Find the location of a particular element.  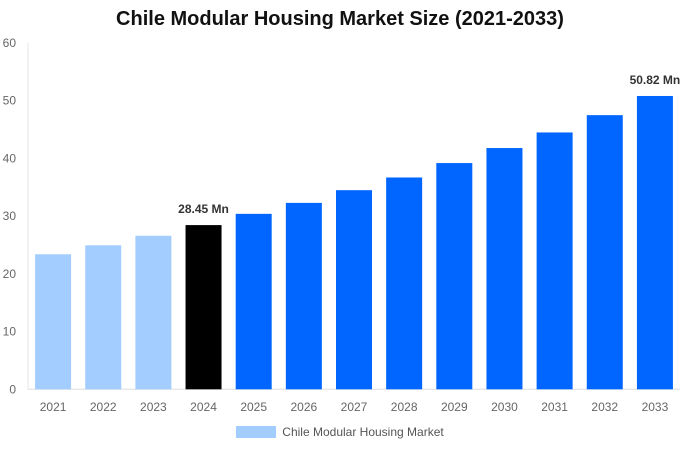

y-tick-label: 60 is located at coordinates (10, 43).